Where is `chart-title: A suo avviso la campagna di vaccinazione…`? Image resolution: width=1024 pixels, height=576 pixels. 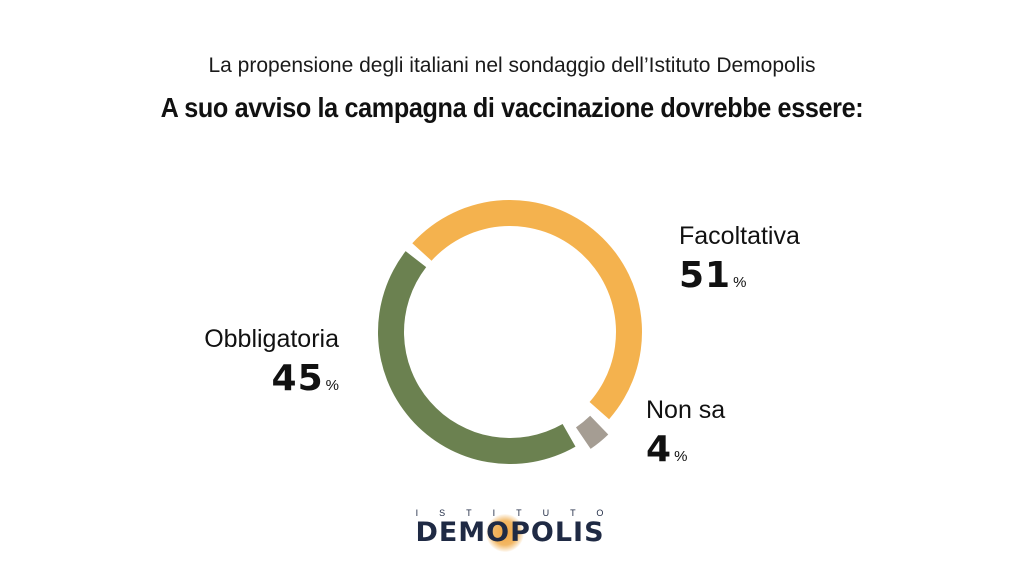 chart-title: A suo avviso la campagna di vaccinazione… is located at coordinates (512, 107).